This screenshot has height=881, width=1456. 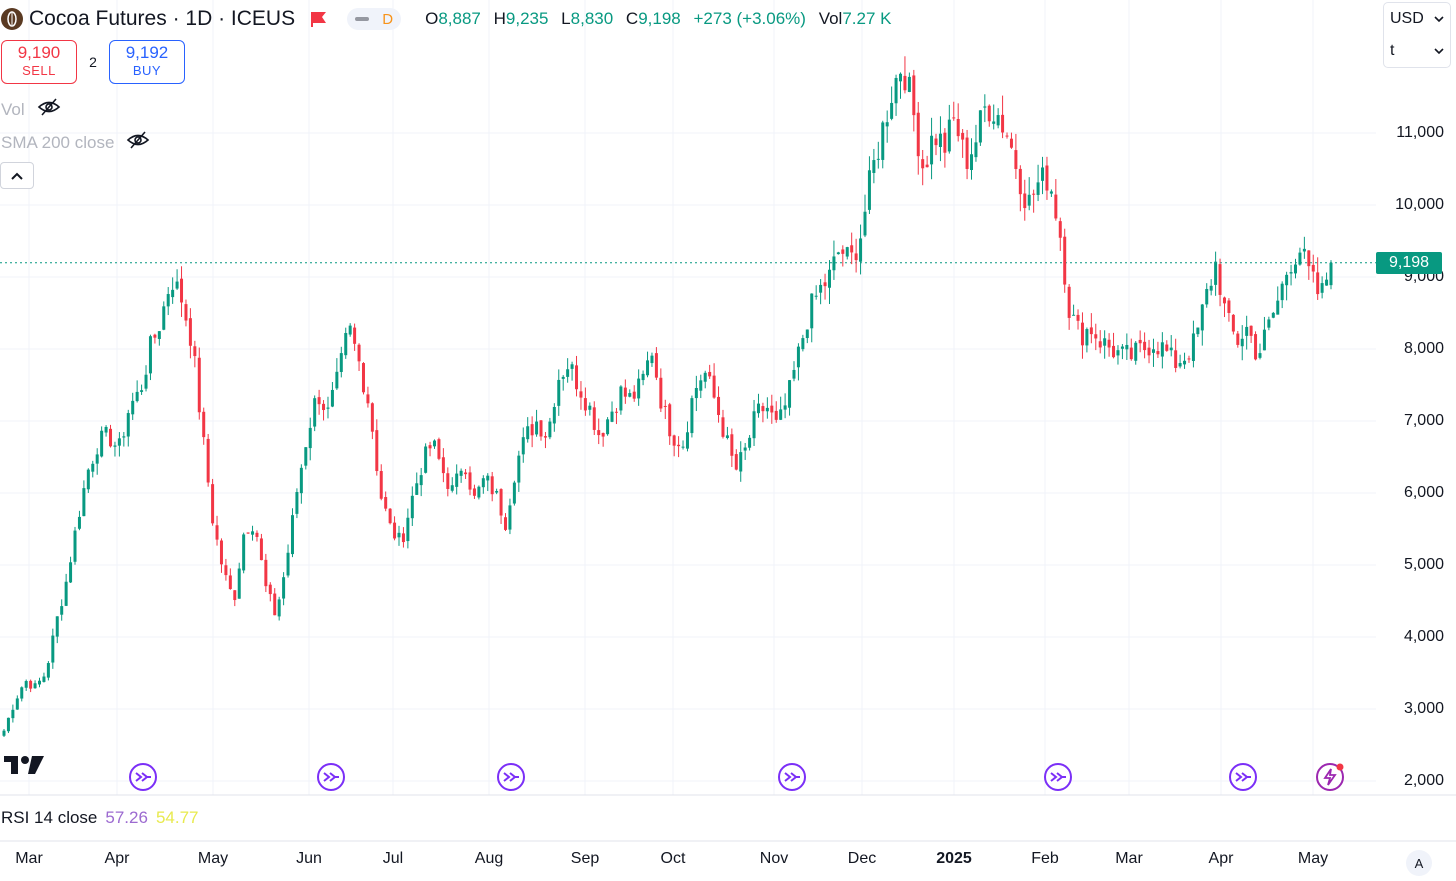 What do you see at coordinates (1330, 777) in the screenshot?
I see `lightning-circle-icon` at bounding box center [1330, 777].